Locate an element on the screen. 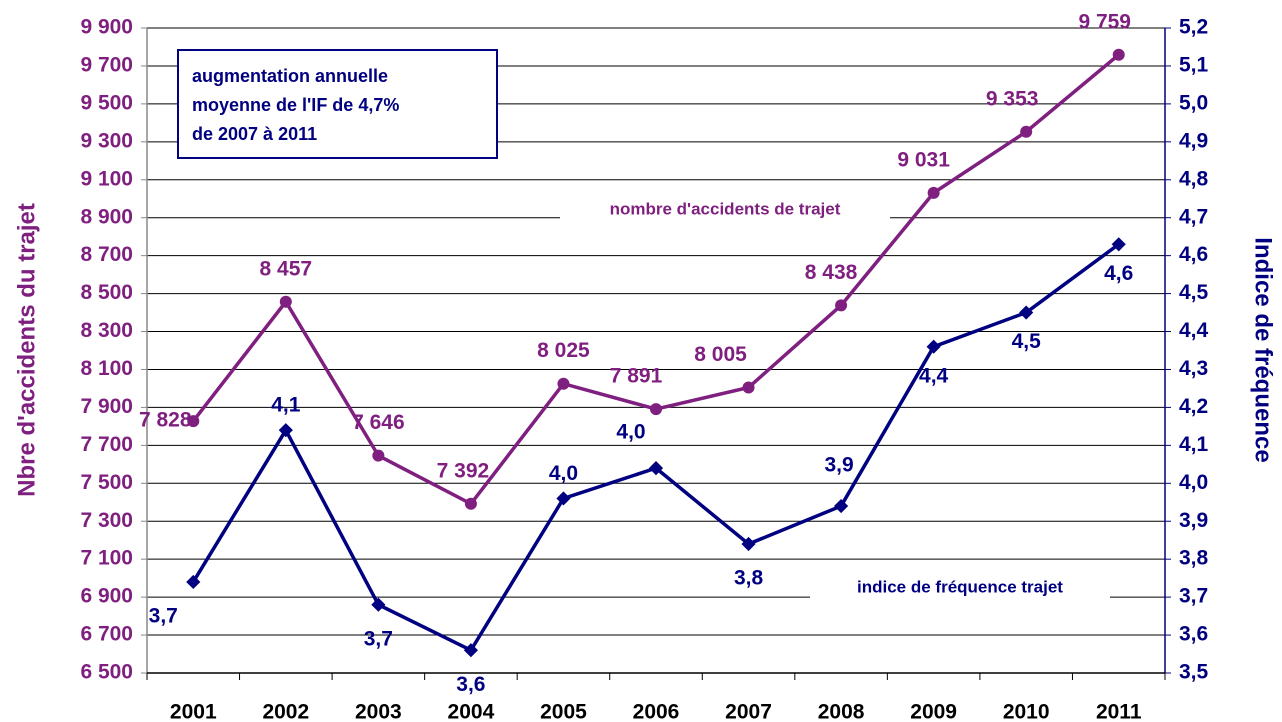 Image resolution: width=1282 pixels, height=722 pixels. data-label: 8 457 is located at coordinates (286, 268).